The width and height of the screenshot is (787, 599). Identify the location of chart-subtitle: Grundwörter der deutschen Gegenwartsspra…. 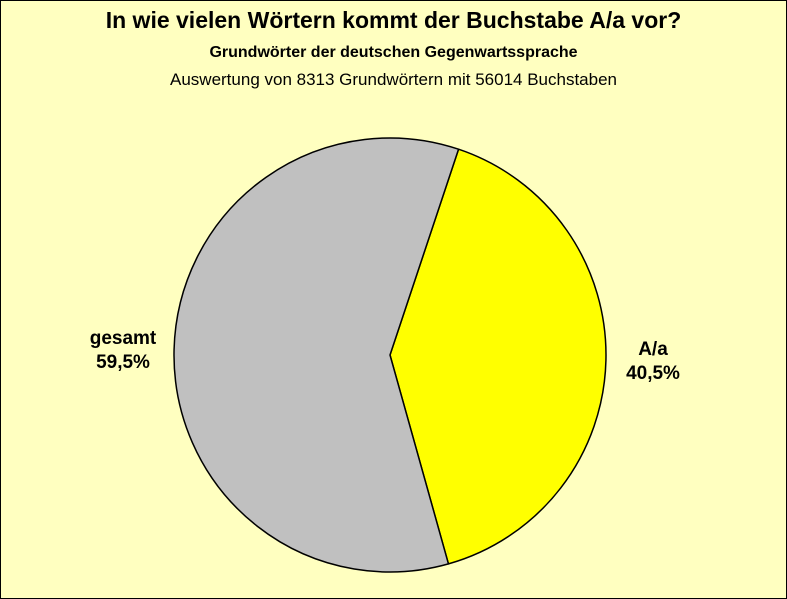
(393, 52).